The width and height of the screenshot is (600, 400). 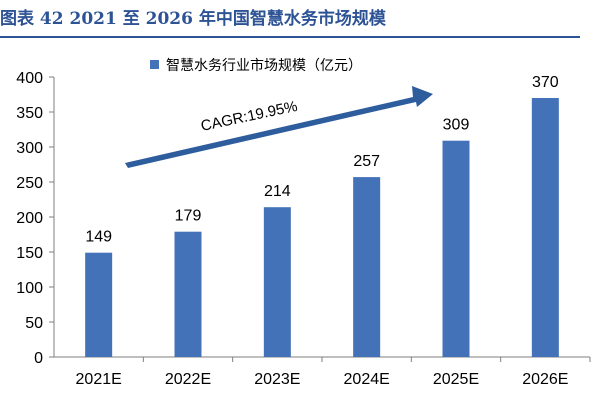 I want to click on chart-legend: 智慧水务行业市场规模（亿元）, so click(x=256, y=65).